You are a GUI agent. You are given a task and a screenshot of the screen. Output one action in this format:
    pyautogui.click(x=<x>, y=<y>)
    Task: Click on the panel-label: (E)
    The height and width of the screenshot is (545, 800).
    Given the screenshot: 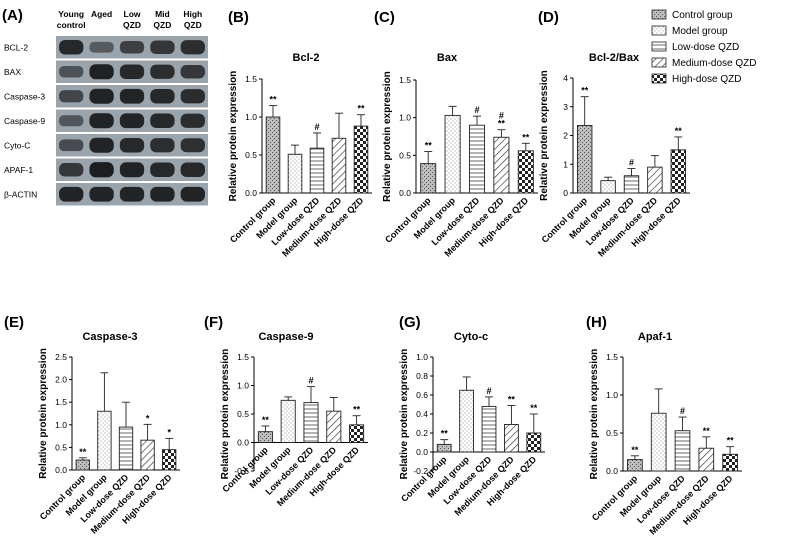 What is the action you would take?
    pyautogui.click(x=14, y=322)
    